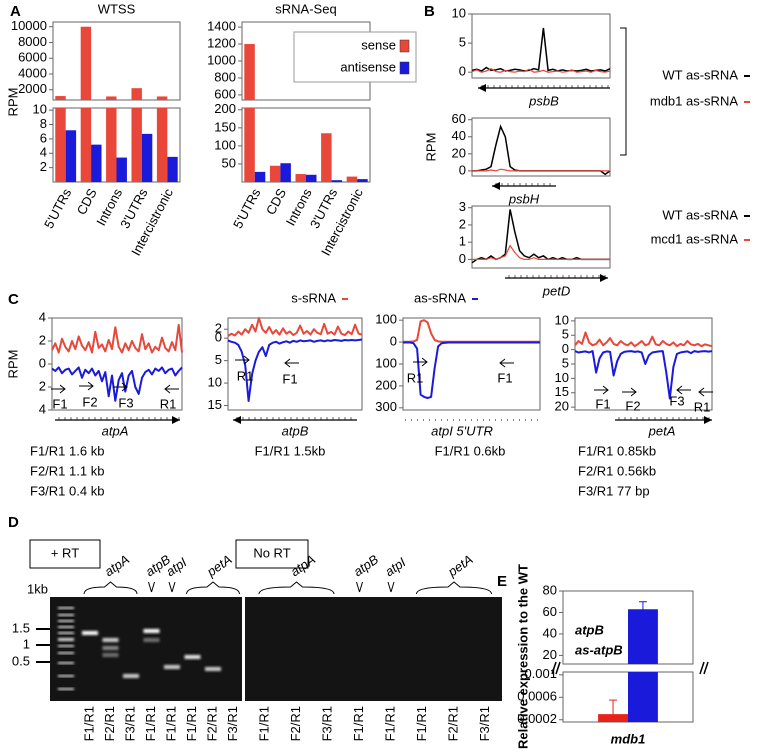  What do you see at coordinates (67, 450) in the screenshot?
I see `product-size: F1/R1 1.6 kb` at bounding box center [67, 450].